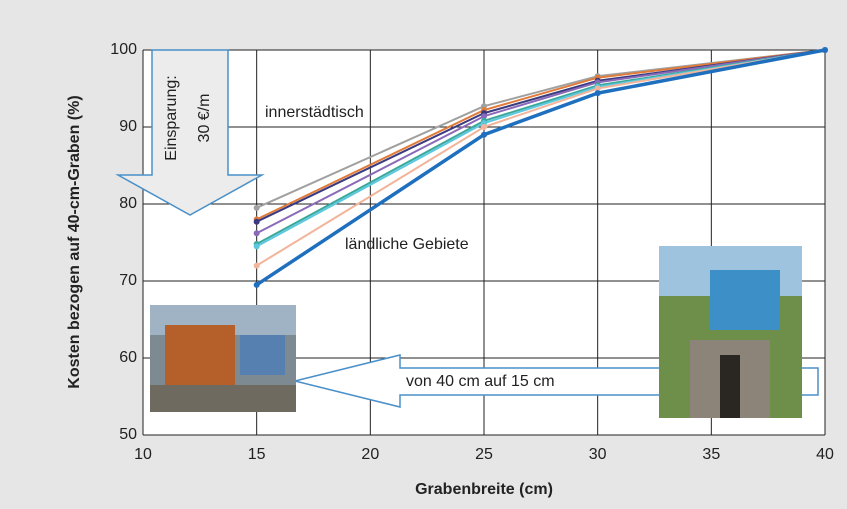 This screenshot has width=847, height=509. What do you see at coordinates (204, 118) in the screenshot?
I see `saving-label: 30 €/m` at bounding box center [204, 118].